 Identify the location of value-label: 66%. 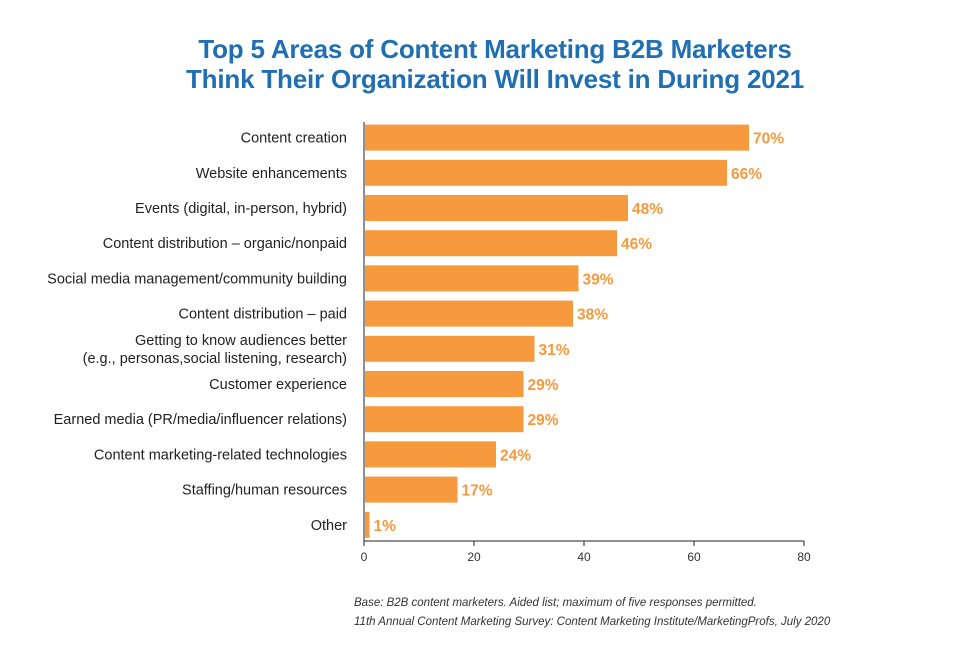
(746, 174).